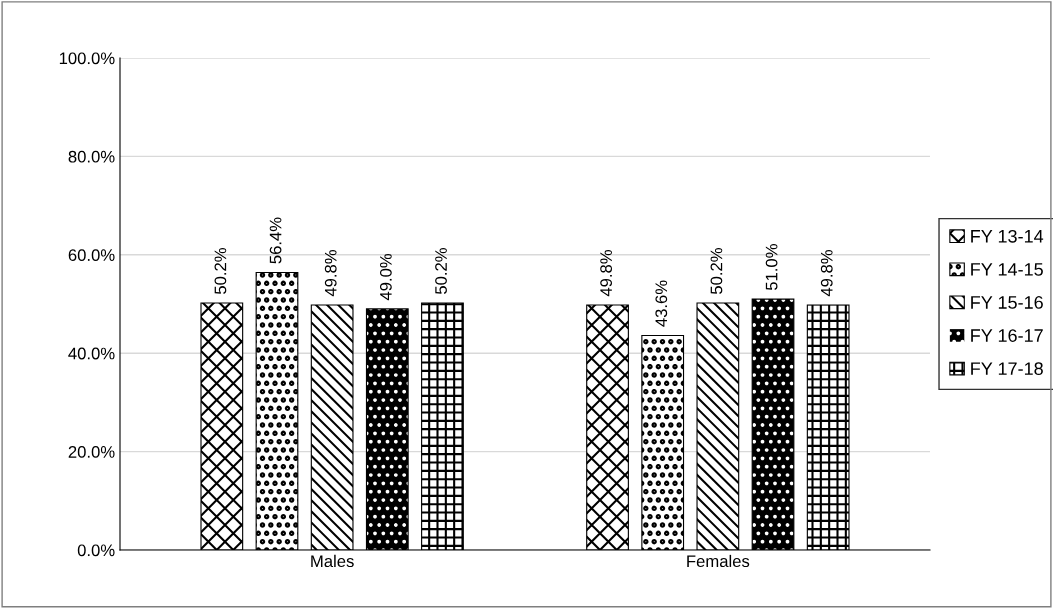 Image resolution: width=1053 pixels, height=608 pixels. I want to click on legend-label: FY 17-18, so click(1007, 369).